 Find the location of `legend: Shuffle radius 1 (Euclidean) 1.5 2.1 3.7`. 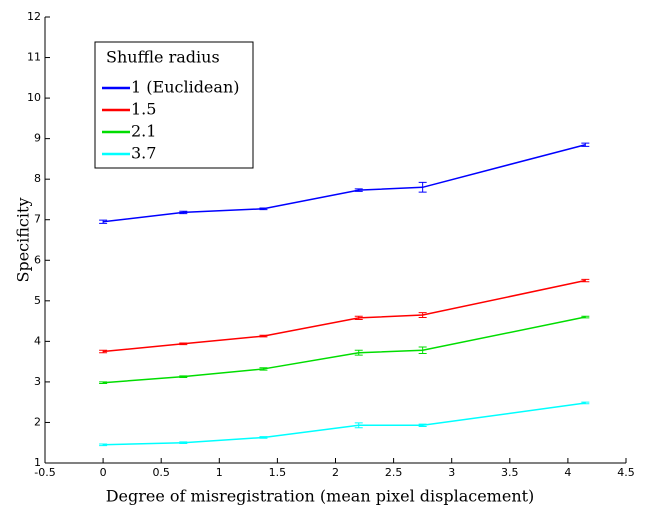

legend: Shuffle radius 1 (Euclidean) 1.5 2.1 3.7 is located at coordinates (174, 105).